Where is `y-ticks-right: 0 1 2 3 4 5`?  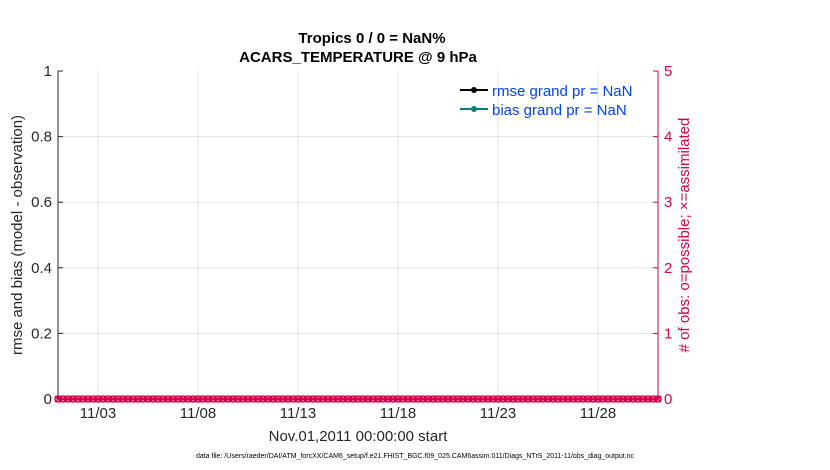 y-ticks-right: 0 1 2 3 4 5 is located at coordinates (662, 235).